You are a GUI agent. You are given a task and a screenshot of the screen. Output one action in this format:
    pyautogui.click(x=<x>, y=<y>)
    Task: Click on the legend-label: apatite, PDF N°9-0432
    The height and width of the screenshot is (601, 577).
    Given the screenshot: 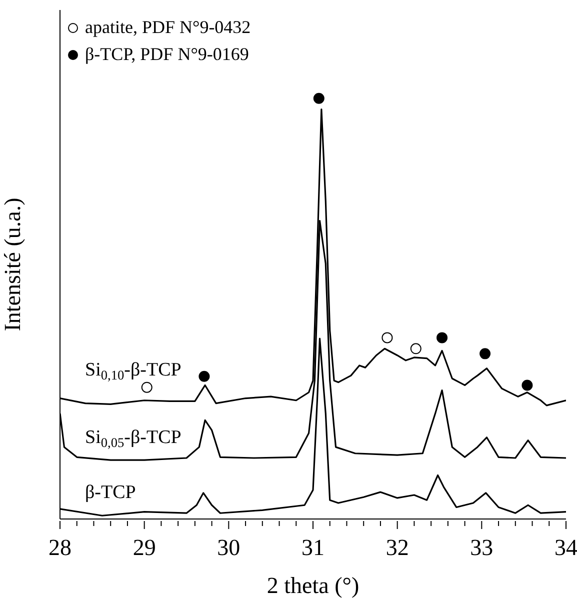 What is the action you would take?
    pyautogui.click(x=168, y=27)
    